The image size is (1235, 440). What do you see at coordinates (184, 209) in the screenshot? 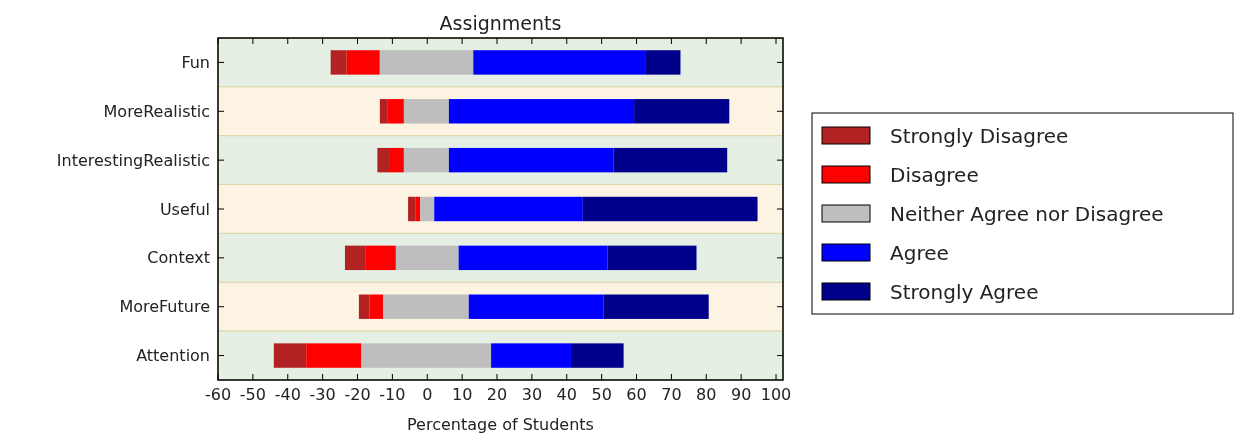
I see `y-tick-label: Useful` at bounding box center [184, 209].